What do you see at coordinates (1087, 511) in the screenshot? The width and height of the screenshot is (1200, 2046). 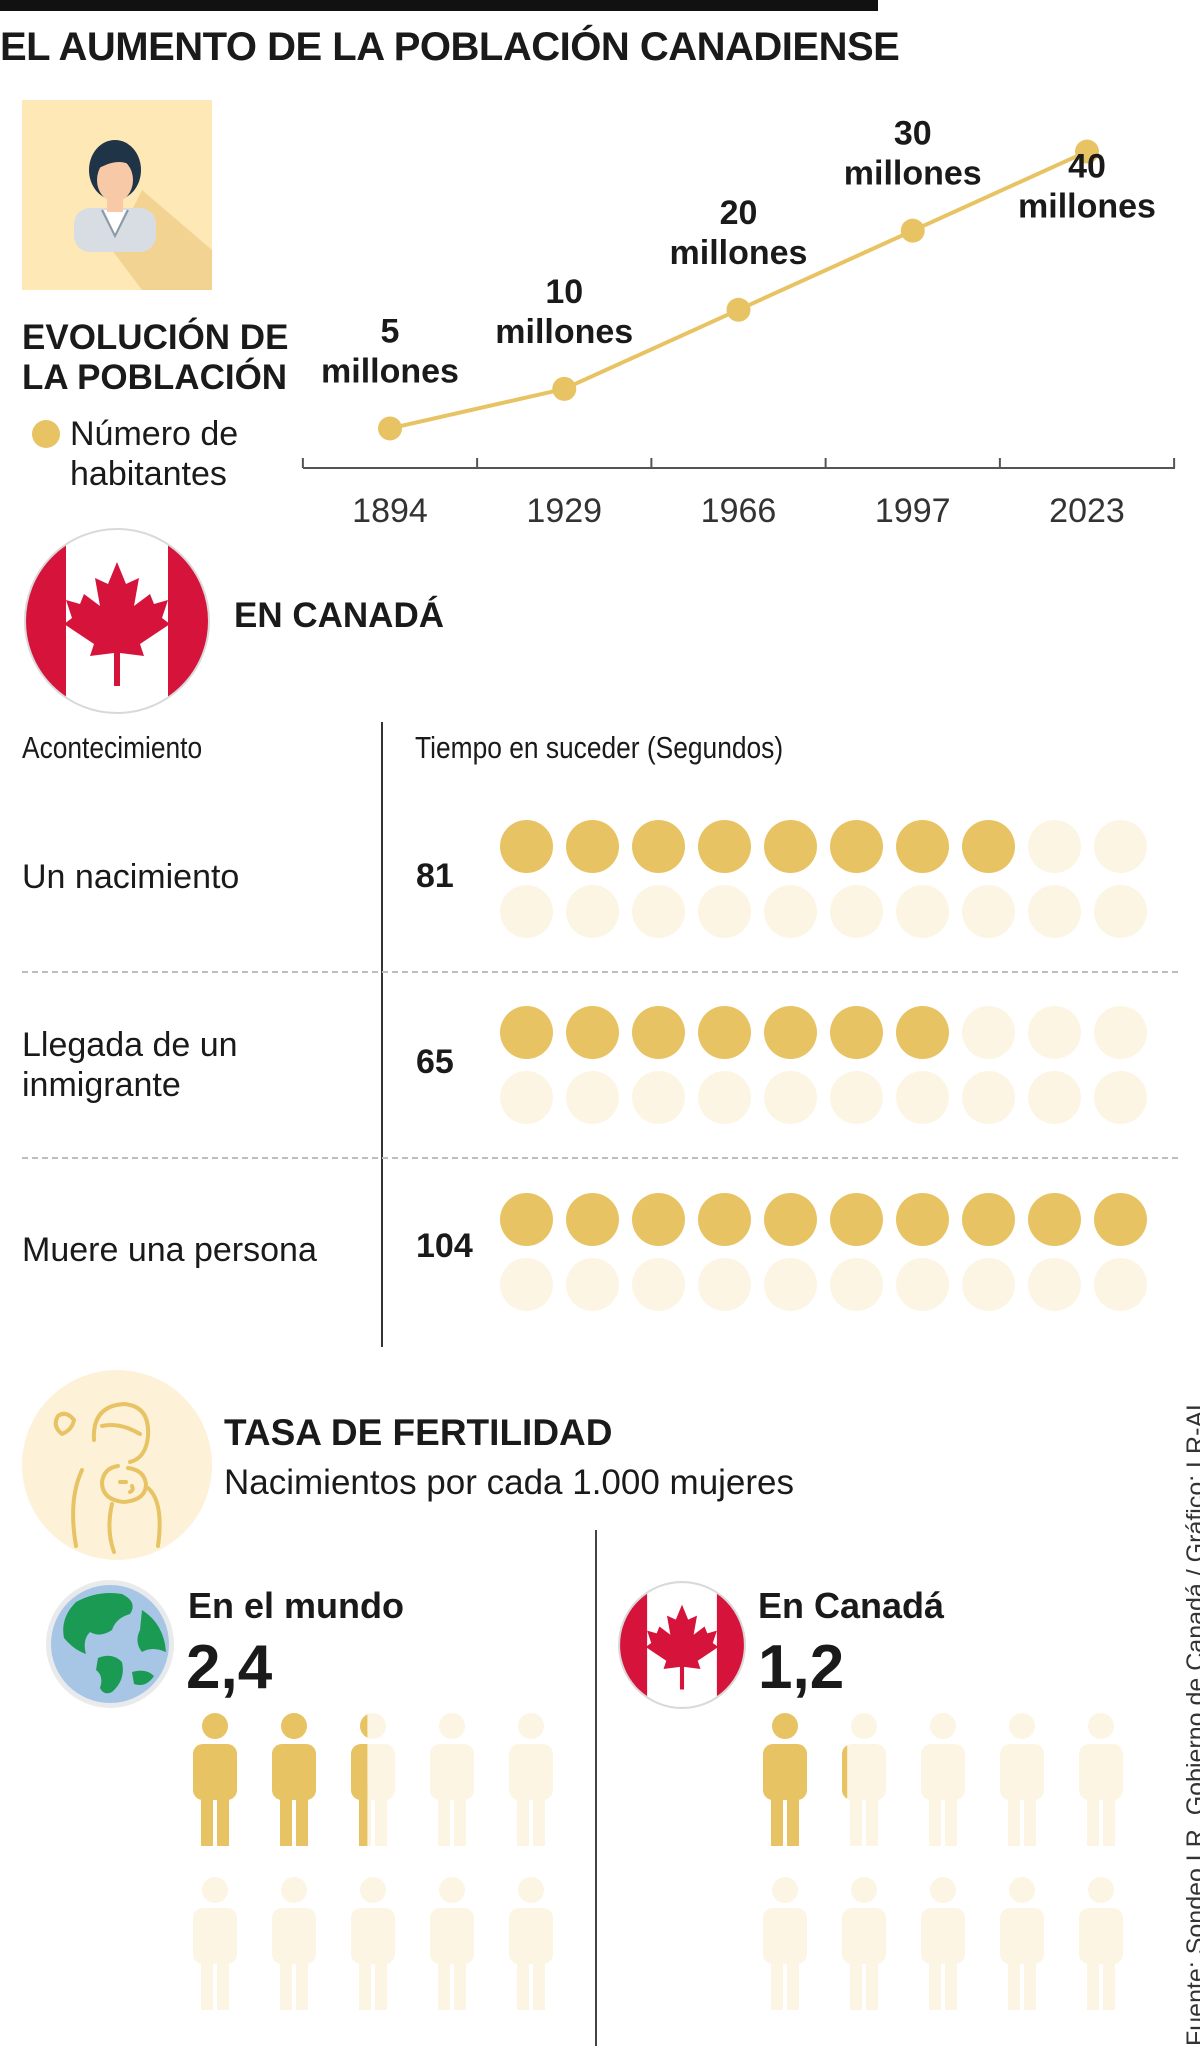 I see `x-tick-label: 2023` at bounding box center [1087, 511].